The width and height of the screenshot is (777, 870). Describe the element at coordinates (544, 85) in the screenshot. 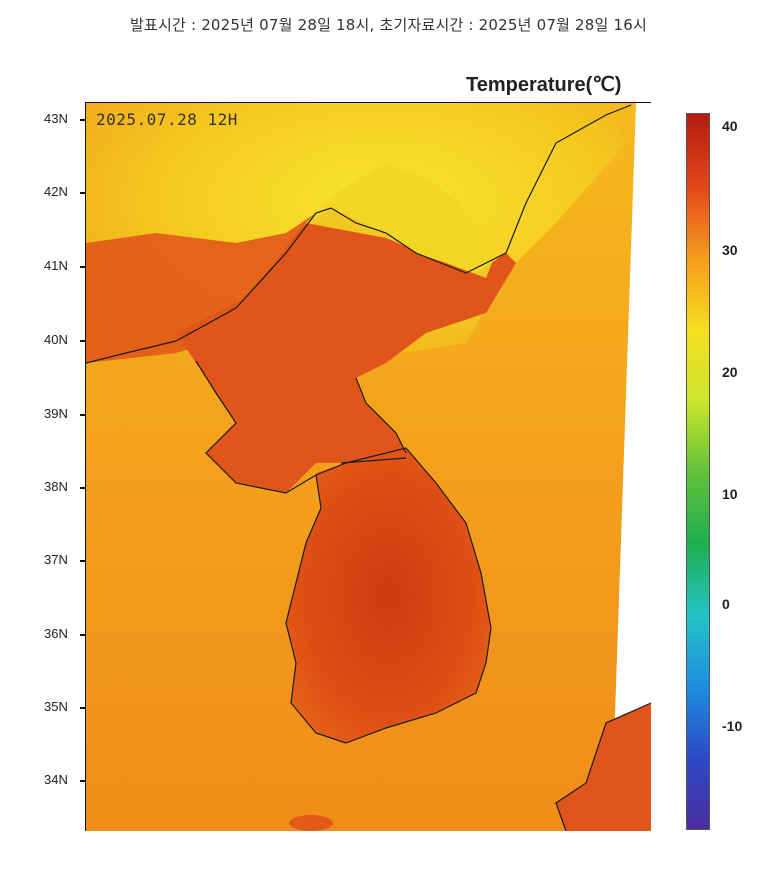

I see `legend-title: Temperature(℃)` at that location.